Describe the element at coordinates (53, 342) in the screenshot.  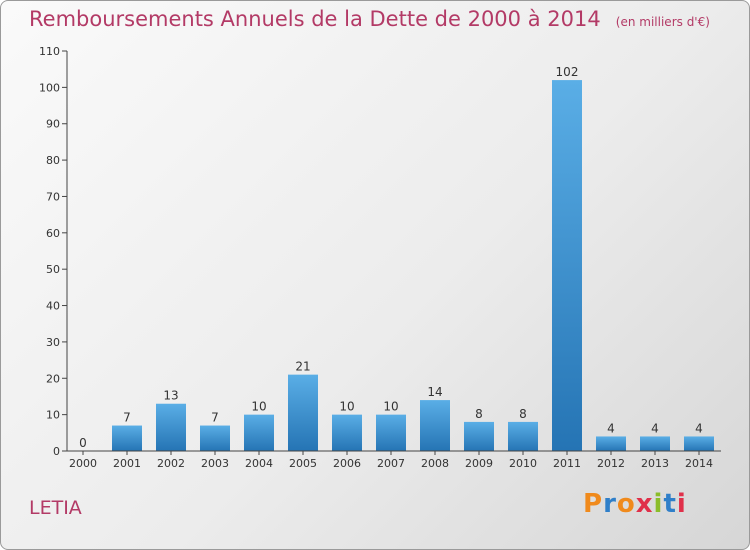
I see `y-tick-label: 30` at that location.